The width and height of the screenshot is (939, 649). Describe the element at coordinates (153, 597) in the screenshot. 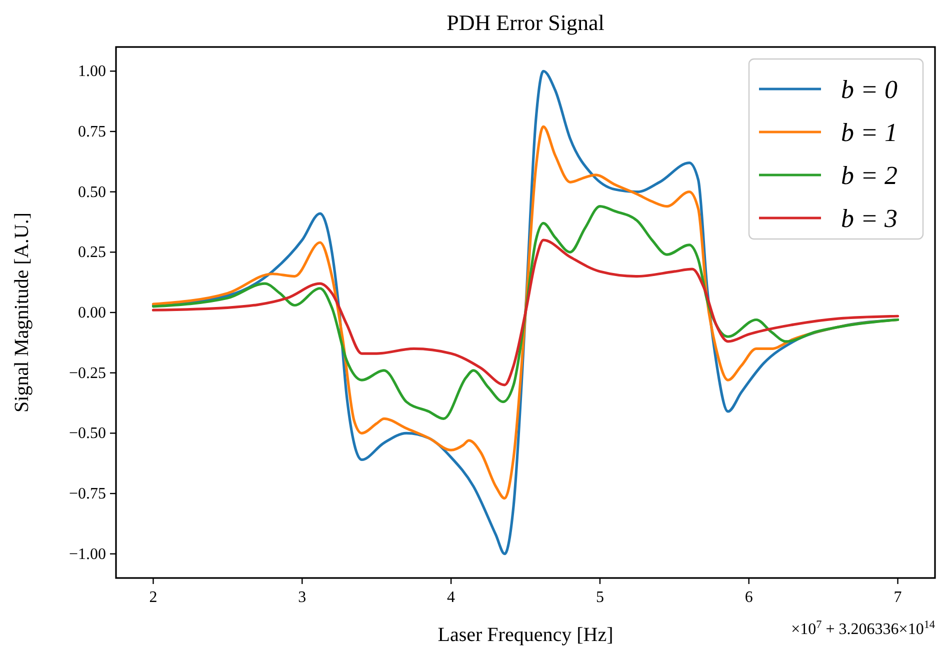

I see `x-tick-label: 2` at that location.